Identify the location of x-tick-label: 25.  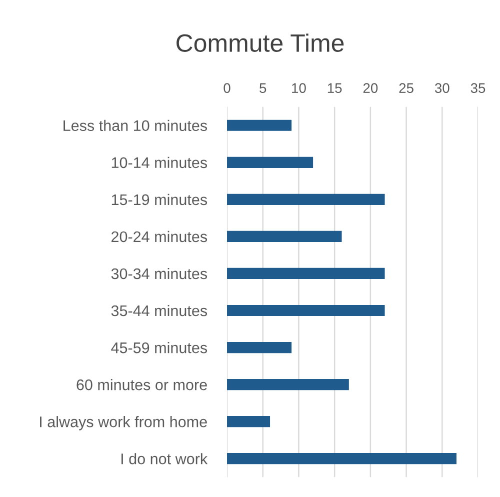
(406, 88).